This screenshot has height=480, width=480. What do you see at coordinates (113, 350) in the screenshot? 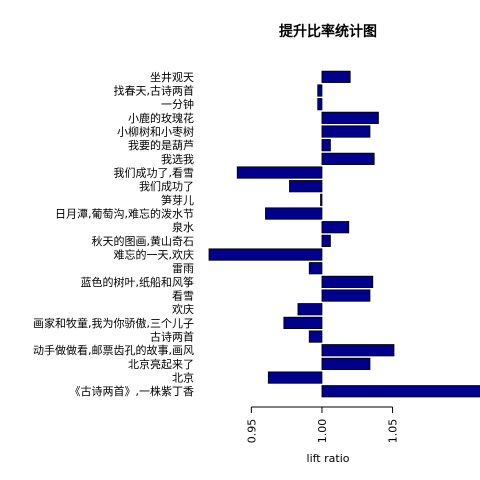
I see `y-tick-label: 动手做做看,邮票齿孔的故事,画风` at bounding box center [113, 350].